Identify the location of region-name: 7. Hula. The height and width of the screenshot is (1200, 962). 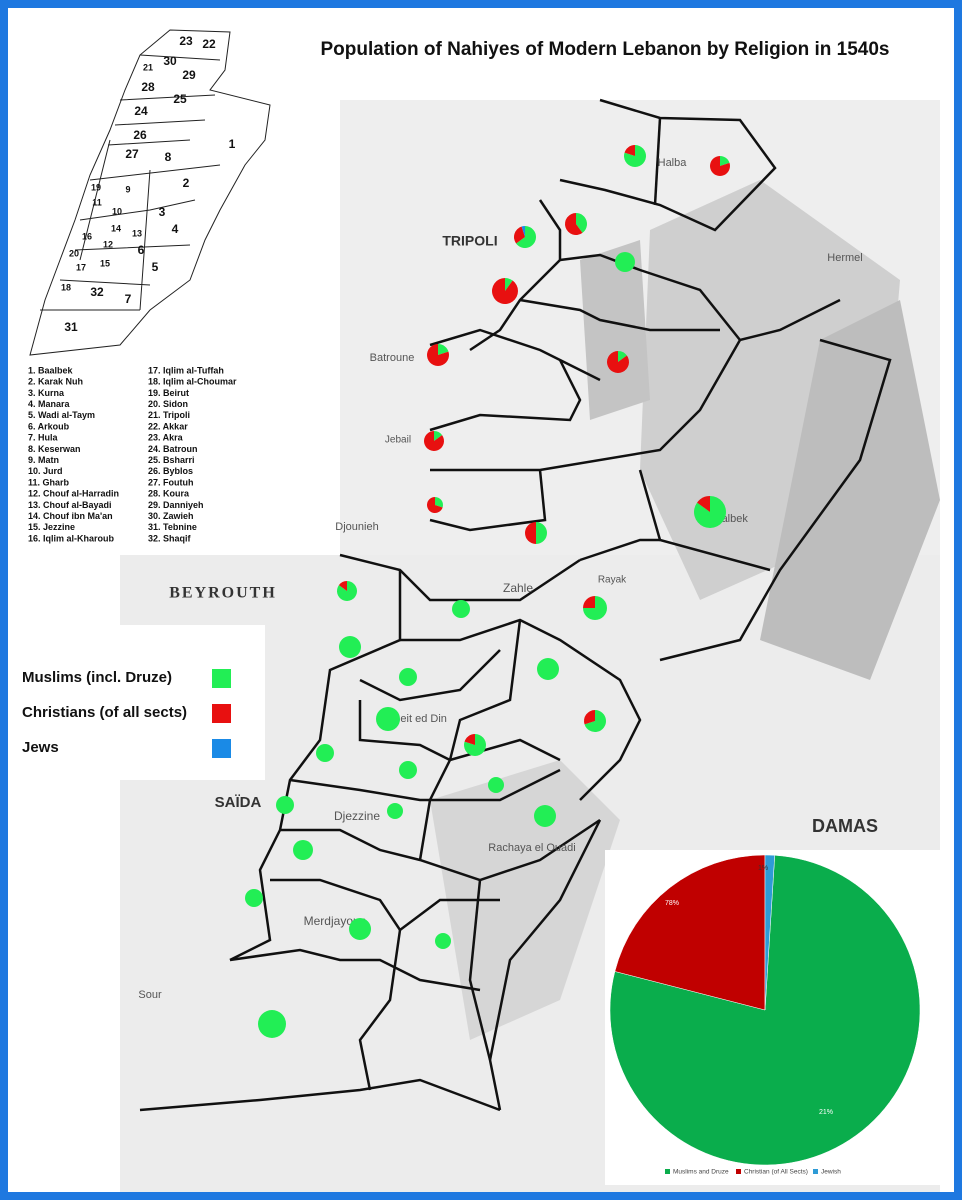
(43, 438).